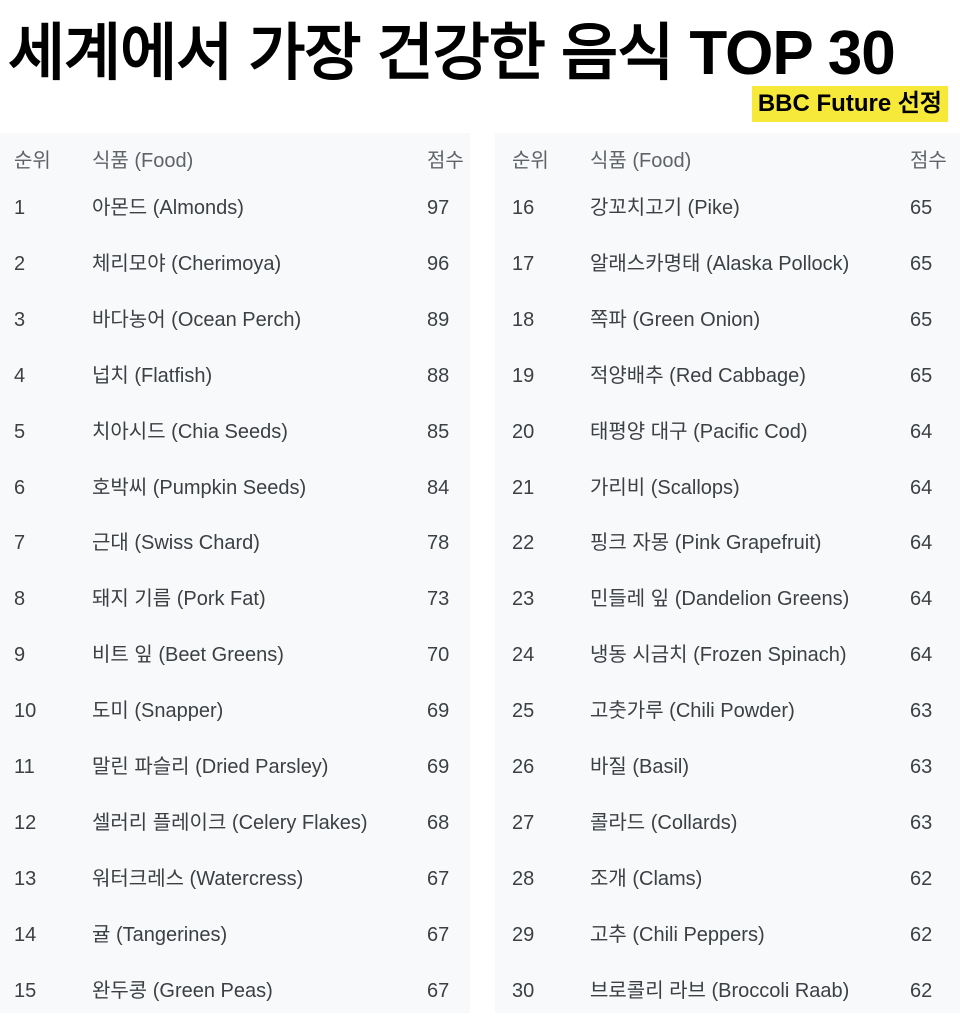  Describe the element at coordinates (523, 990) in the screenshot. I see `rank-cell: 30` at that location.